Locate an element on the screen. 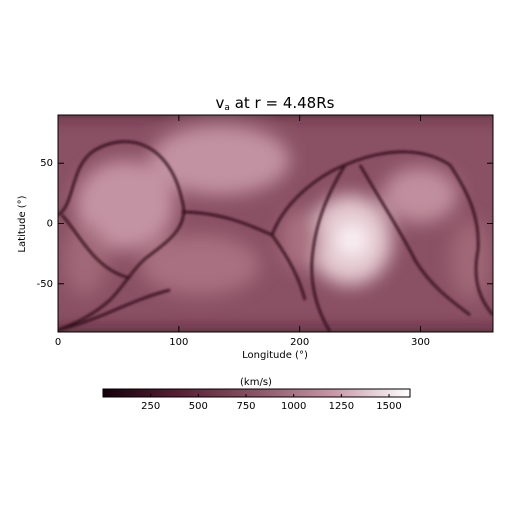  colorbar-label: (km/s) is located at coordinates (256, 382).